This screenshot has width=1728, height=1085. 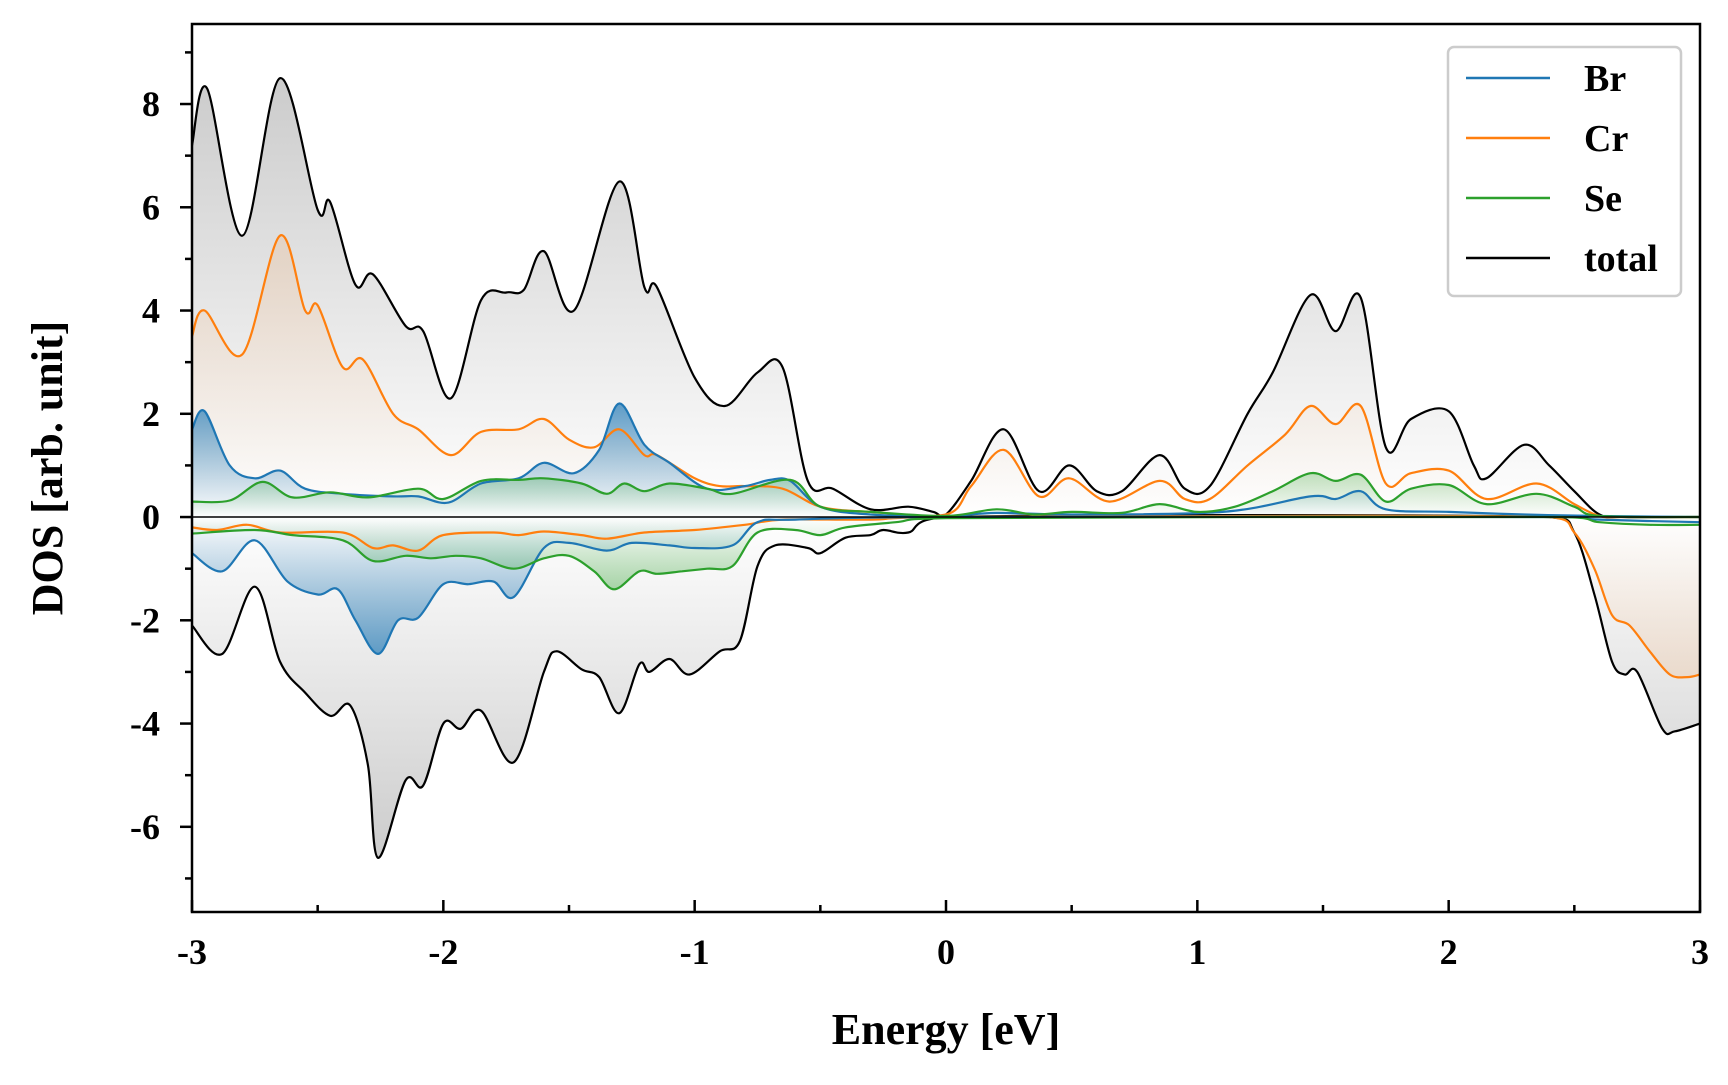 I want to click on legend-label-se: Se, so click(x=1603, y=199).